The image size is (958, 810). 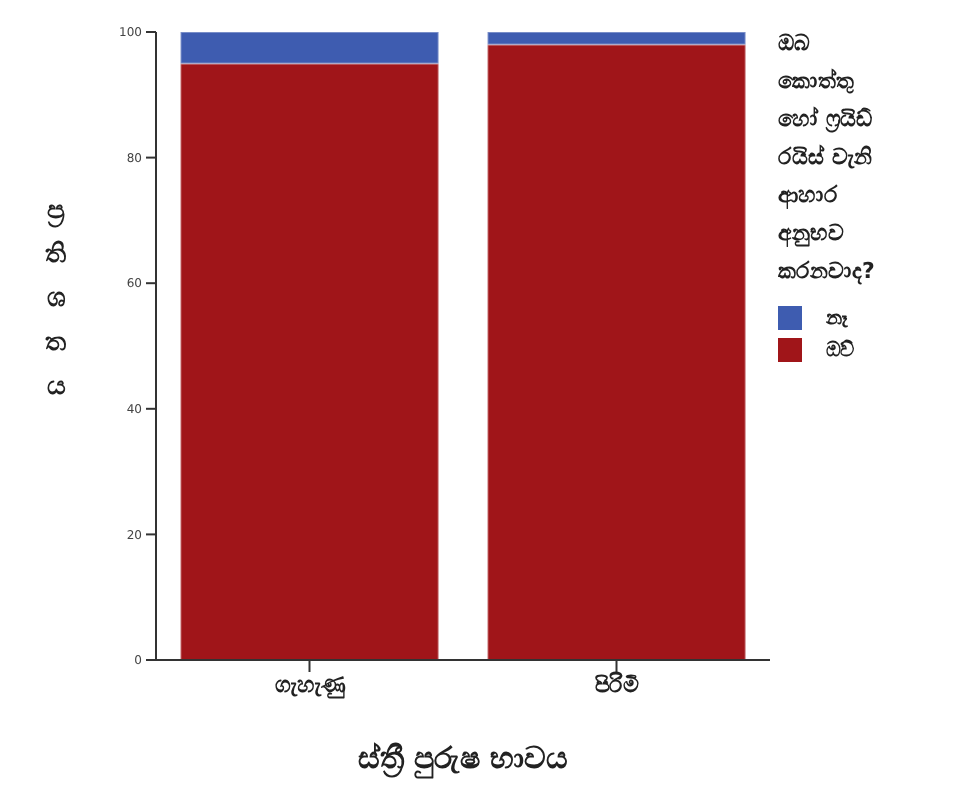 What do you see at coordinates (310, 685) in the screenshot?
I see `x-tick-label: ගැහැණු` at bounding box center [310, 685].